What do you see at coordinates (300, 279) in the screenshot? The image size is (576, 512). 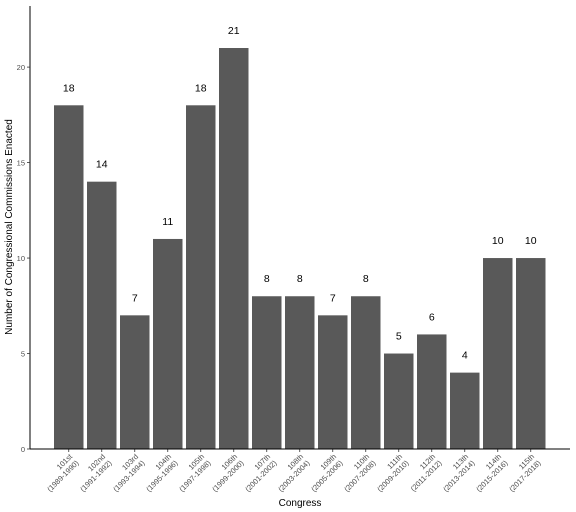 I see `bar-value-label-8: 8` at bounding box center [300, 279].